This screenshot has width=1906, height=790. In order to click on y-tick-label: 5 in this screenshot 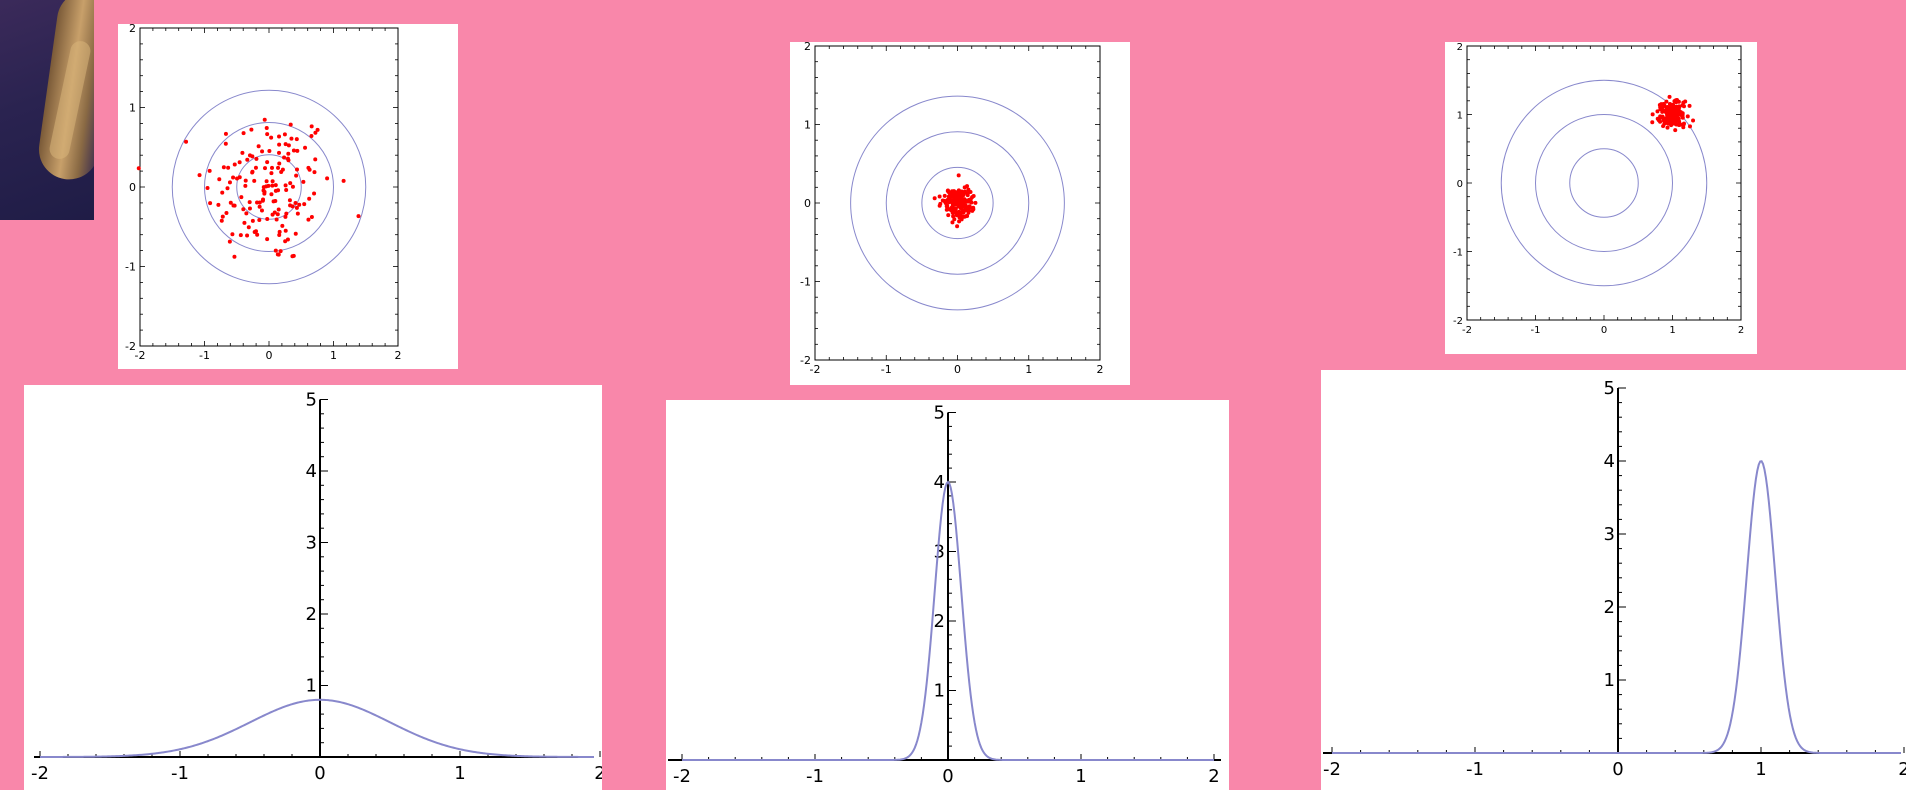, I will do `click(1609, 388)`.